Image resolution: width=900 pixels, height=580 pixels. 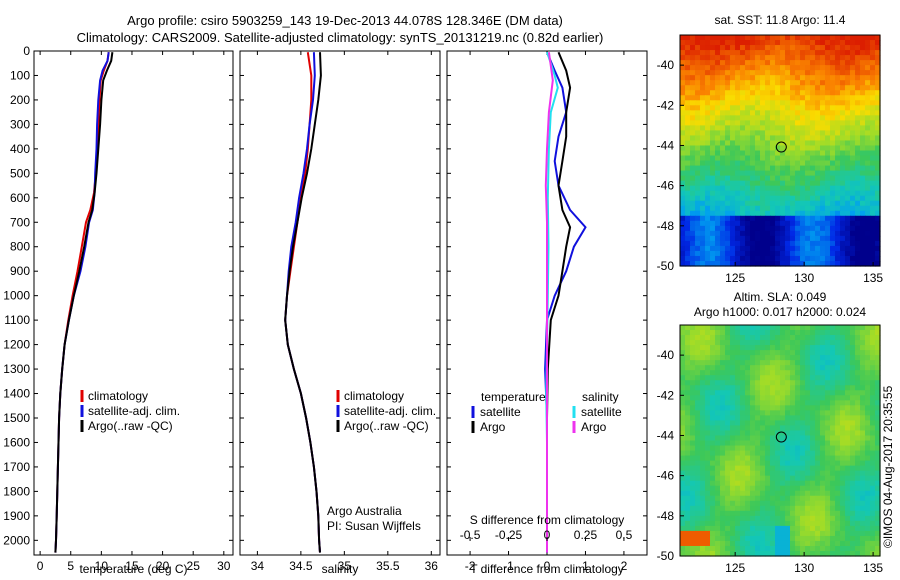 What do you see at coordinates (547, 566) in the screenshot?
I see `x-tick-label: 0` at bounding box center [547, 566].